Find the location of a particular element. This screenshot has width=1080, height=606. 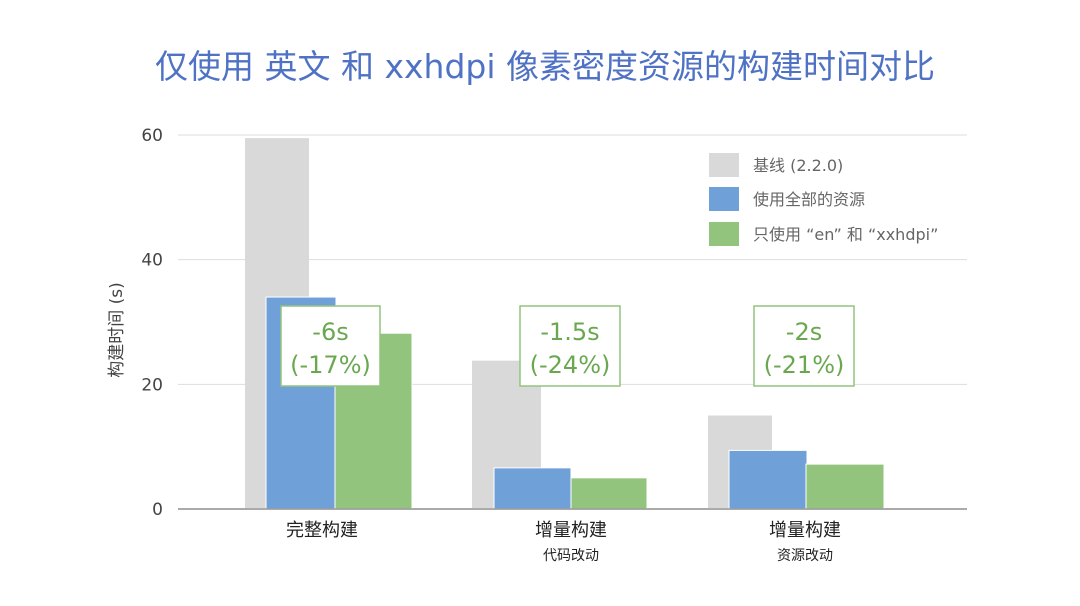

annotation-delta: -6s is located at coordinates (330, 332).